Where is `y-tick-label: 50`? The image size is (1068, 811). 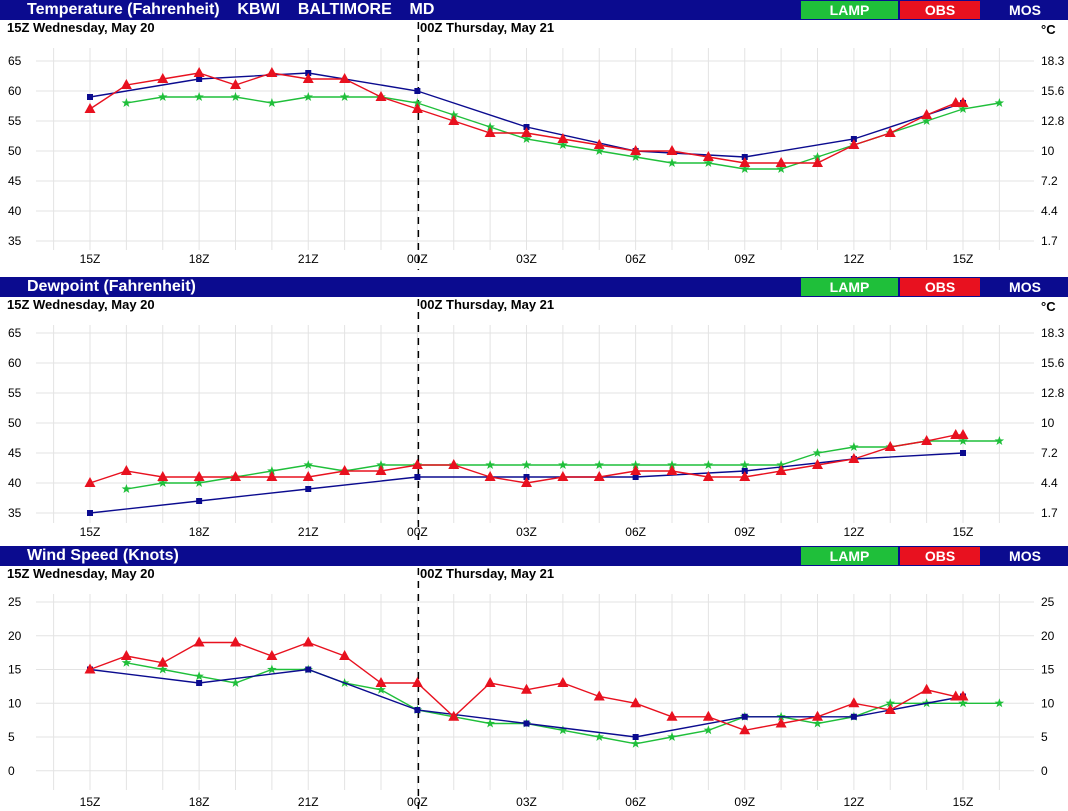
y-tick-label: 50 is located at coordinates (15, 423).